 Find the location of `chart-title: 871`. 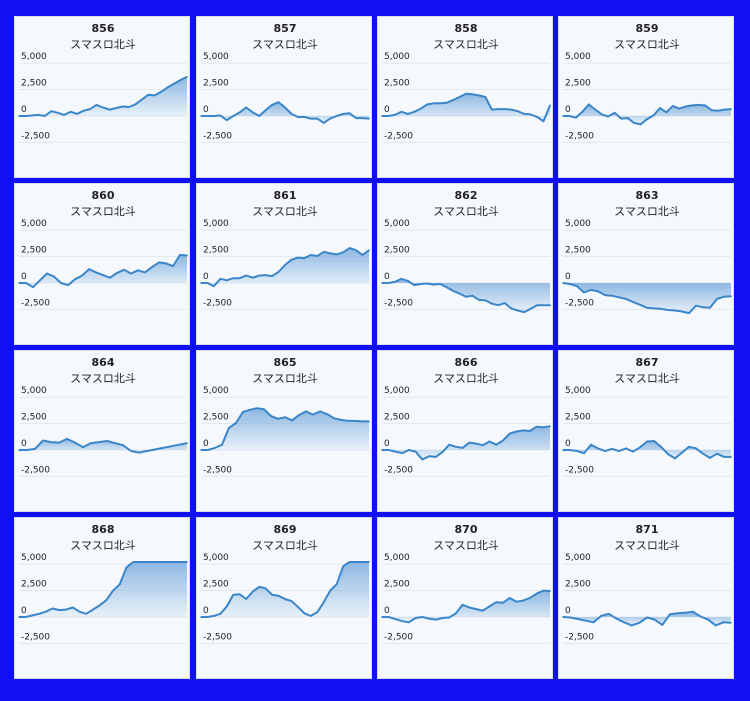

chart-title: 871 is located at coordinates (647, 529).